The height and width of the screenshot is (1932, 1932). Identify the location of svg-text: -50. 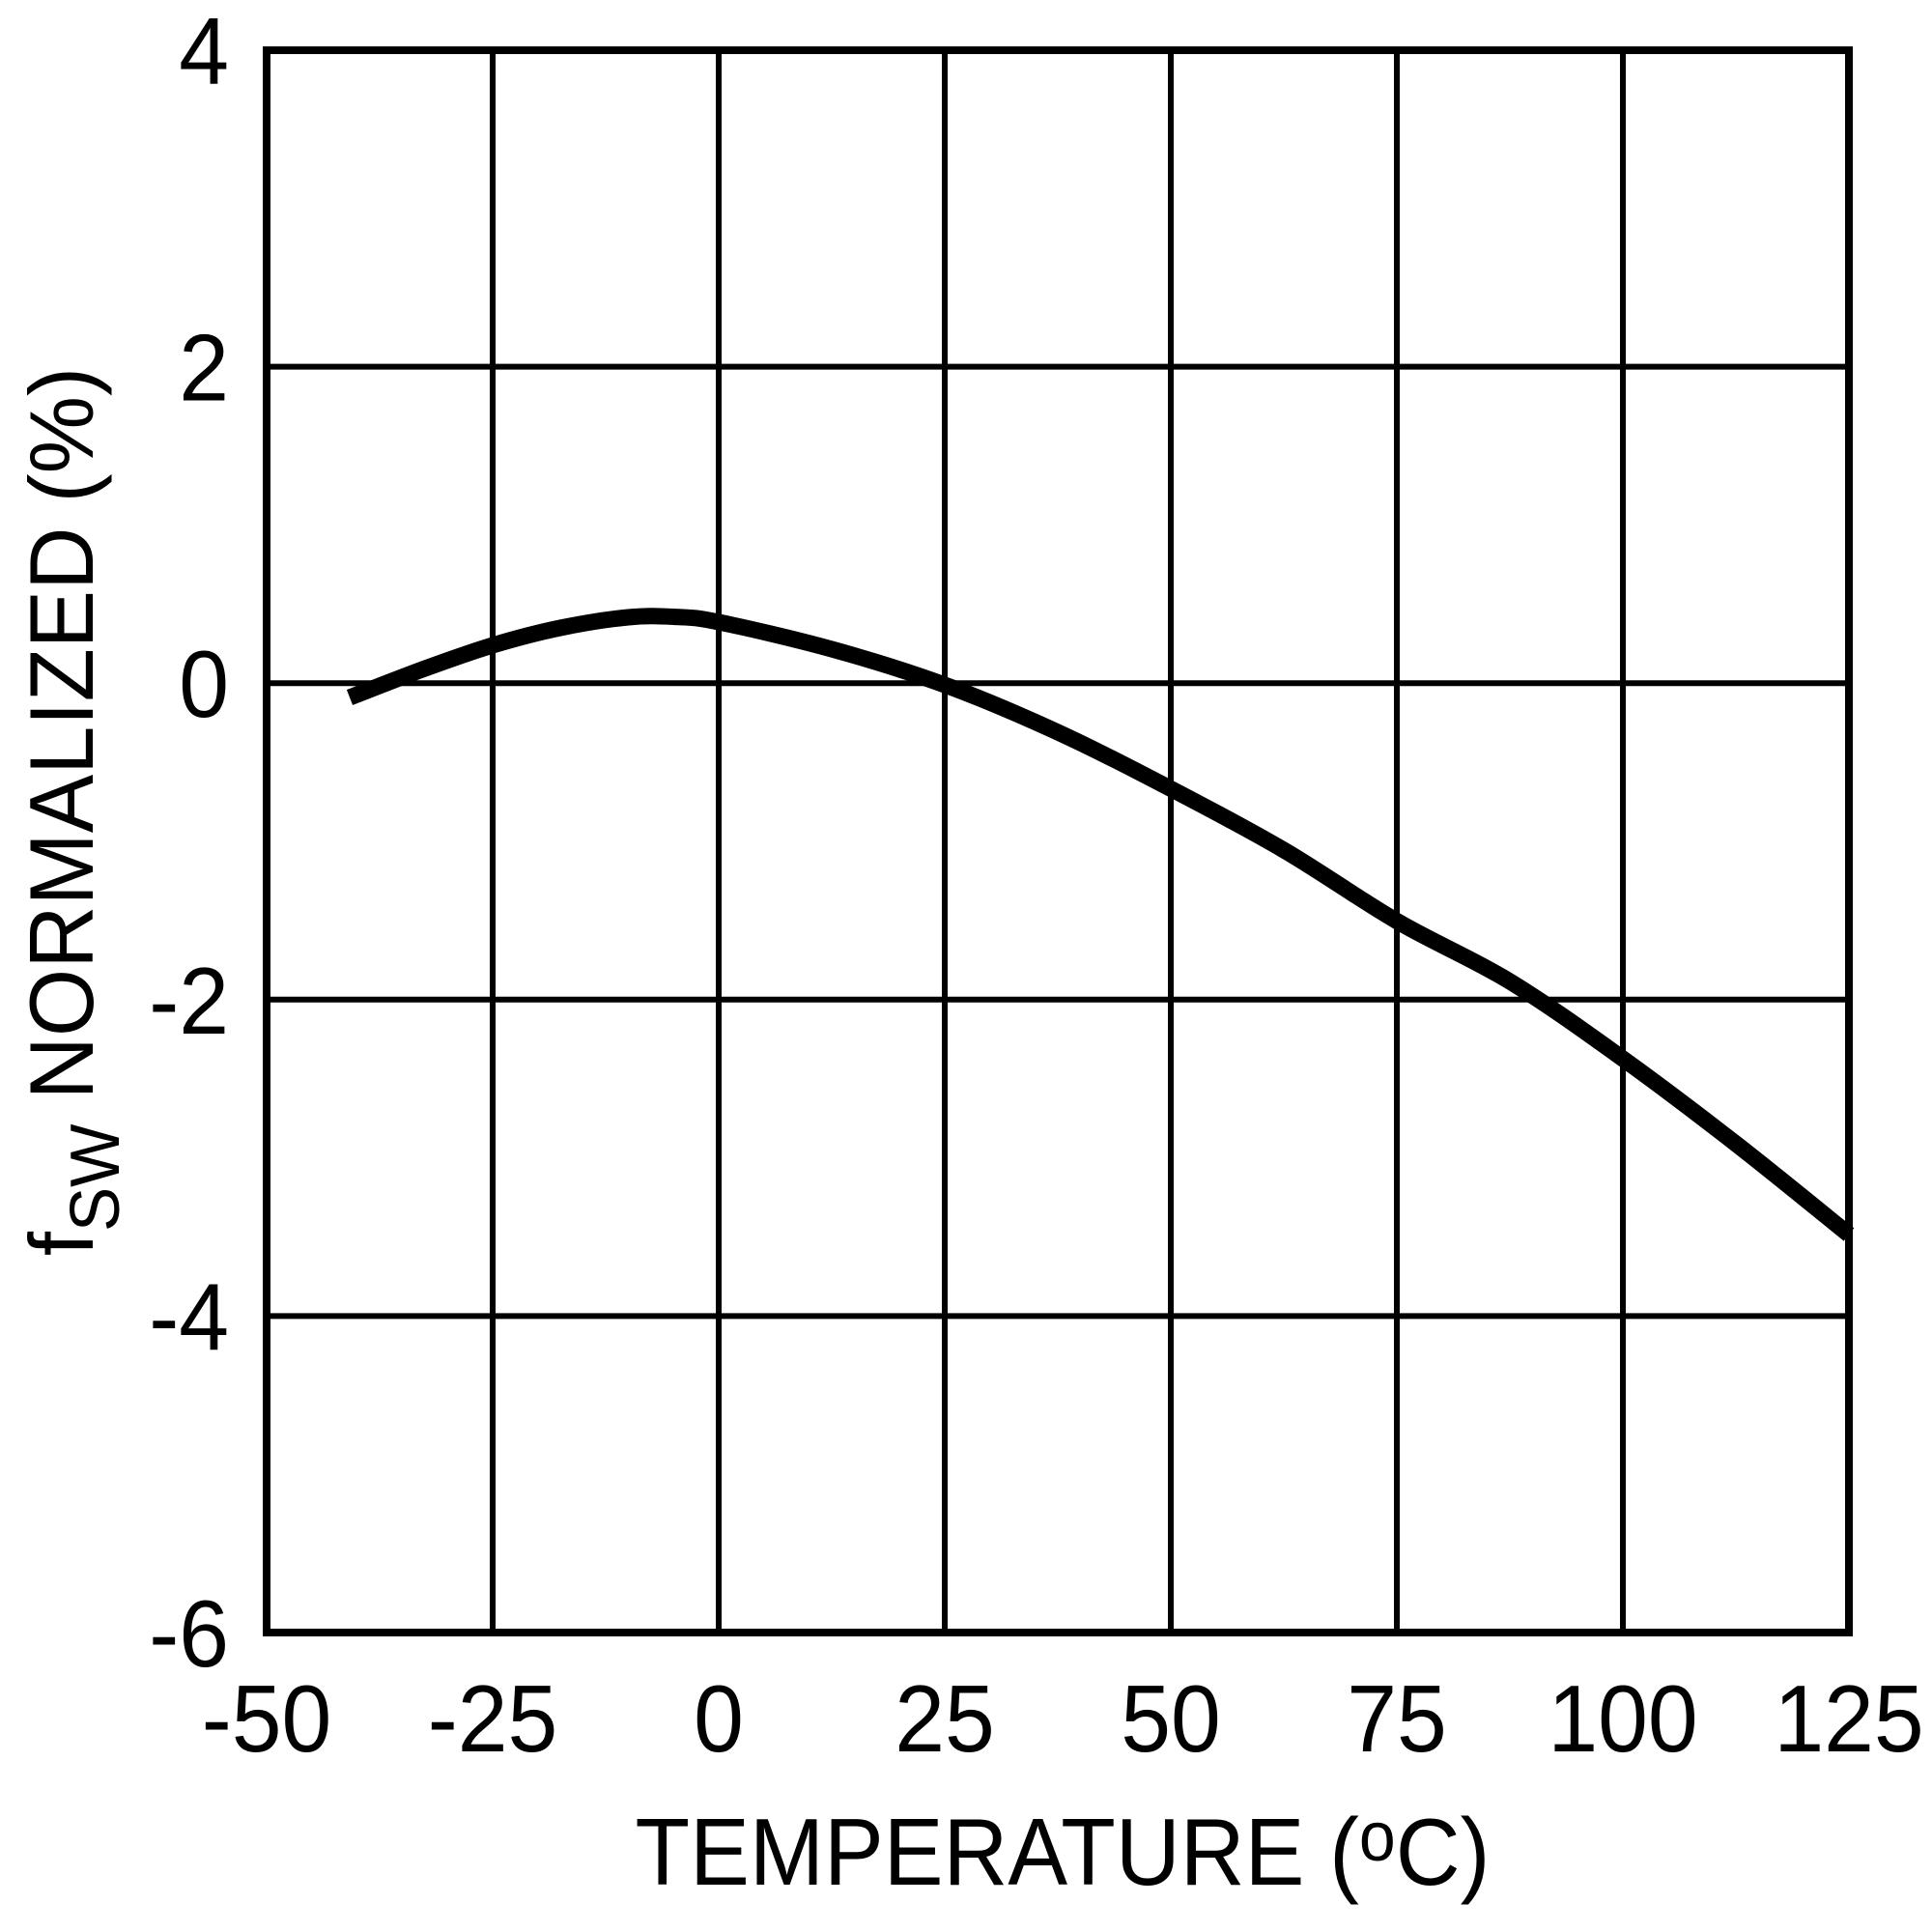
(267, 1719).